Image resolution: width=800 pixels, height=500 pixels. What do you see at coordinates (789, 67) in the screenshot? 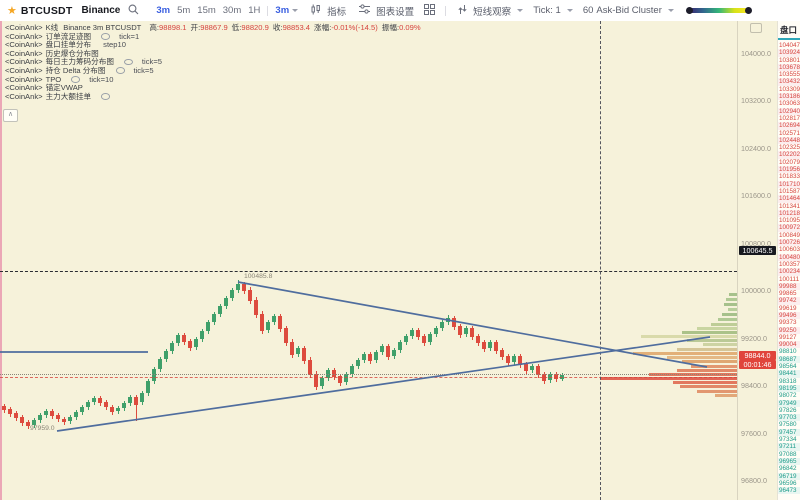
I see `ladder-ask-row: 103678` at bounding box center [789, 67].